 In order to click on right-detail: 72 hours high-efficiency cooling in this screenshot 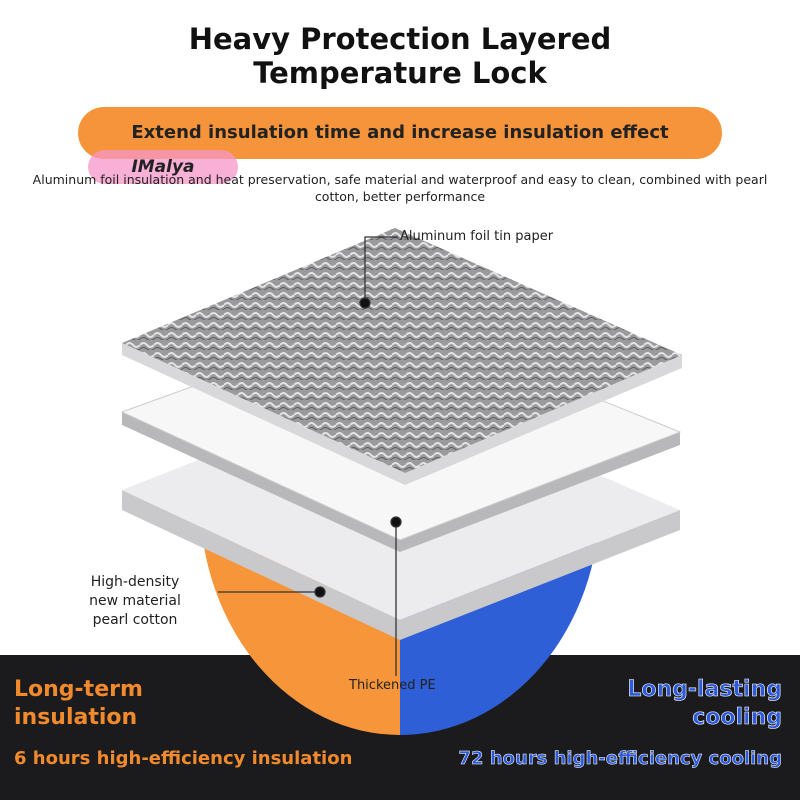, I will do `click(620, 759)`.